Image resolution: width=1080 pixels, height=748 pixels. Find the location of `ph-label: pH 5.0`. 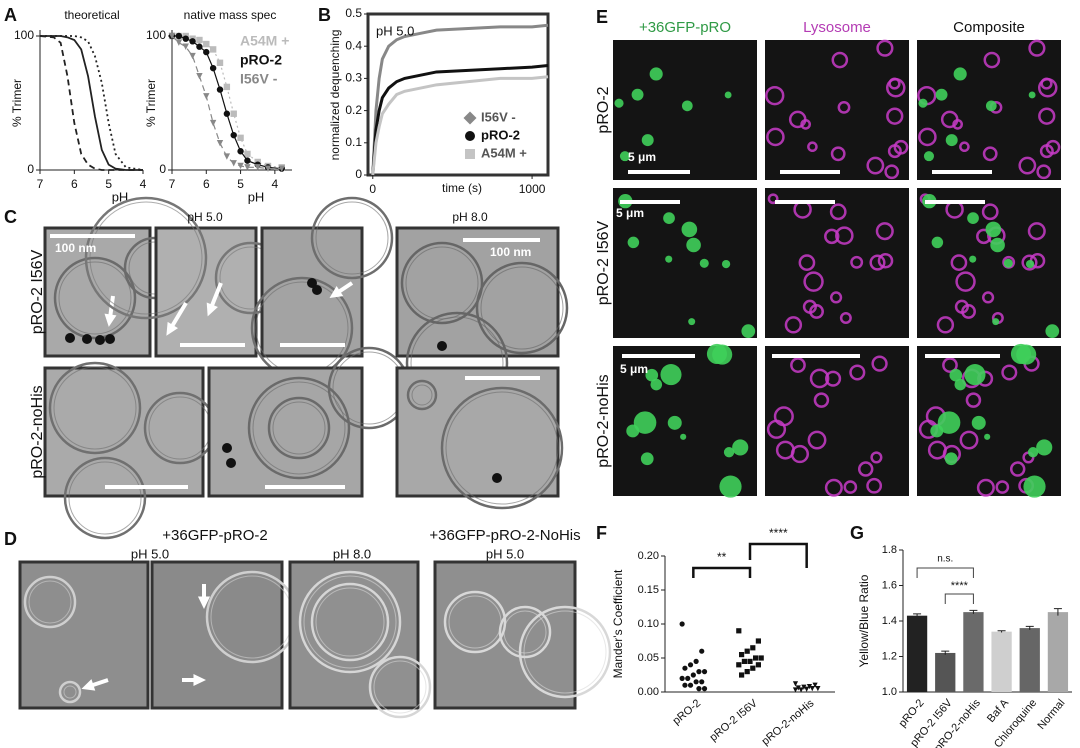

ph-label: pH 5.0 is located at coordinates (505, 553).